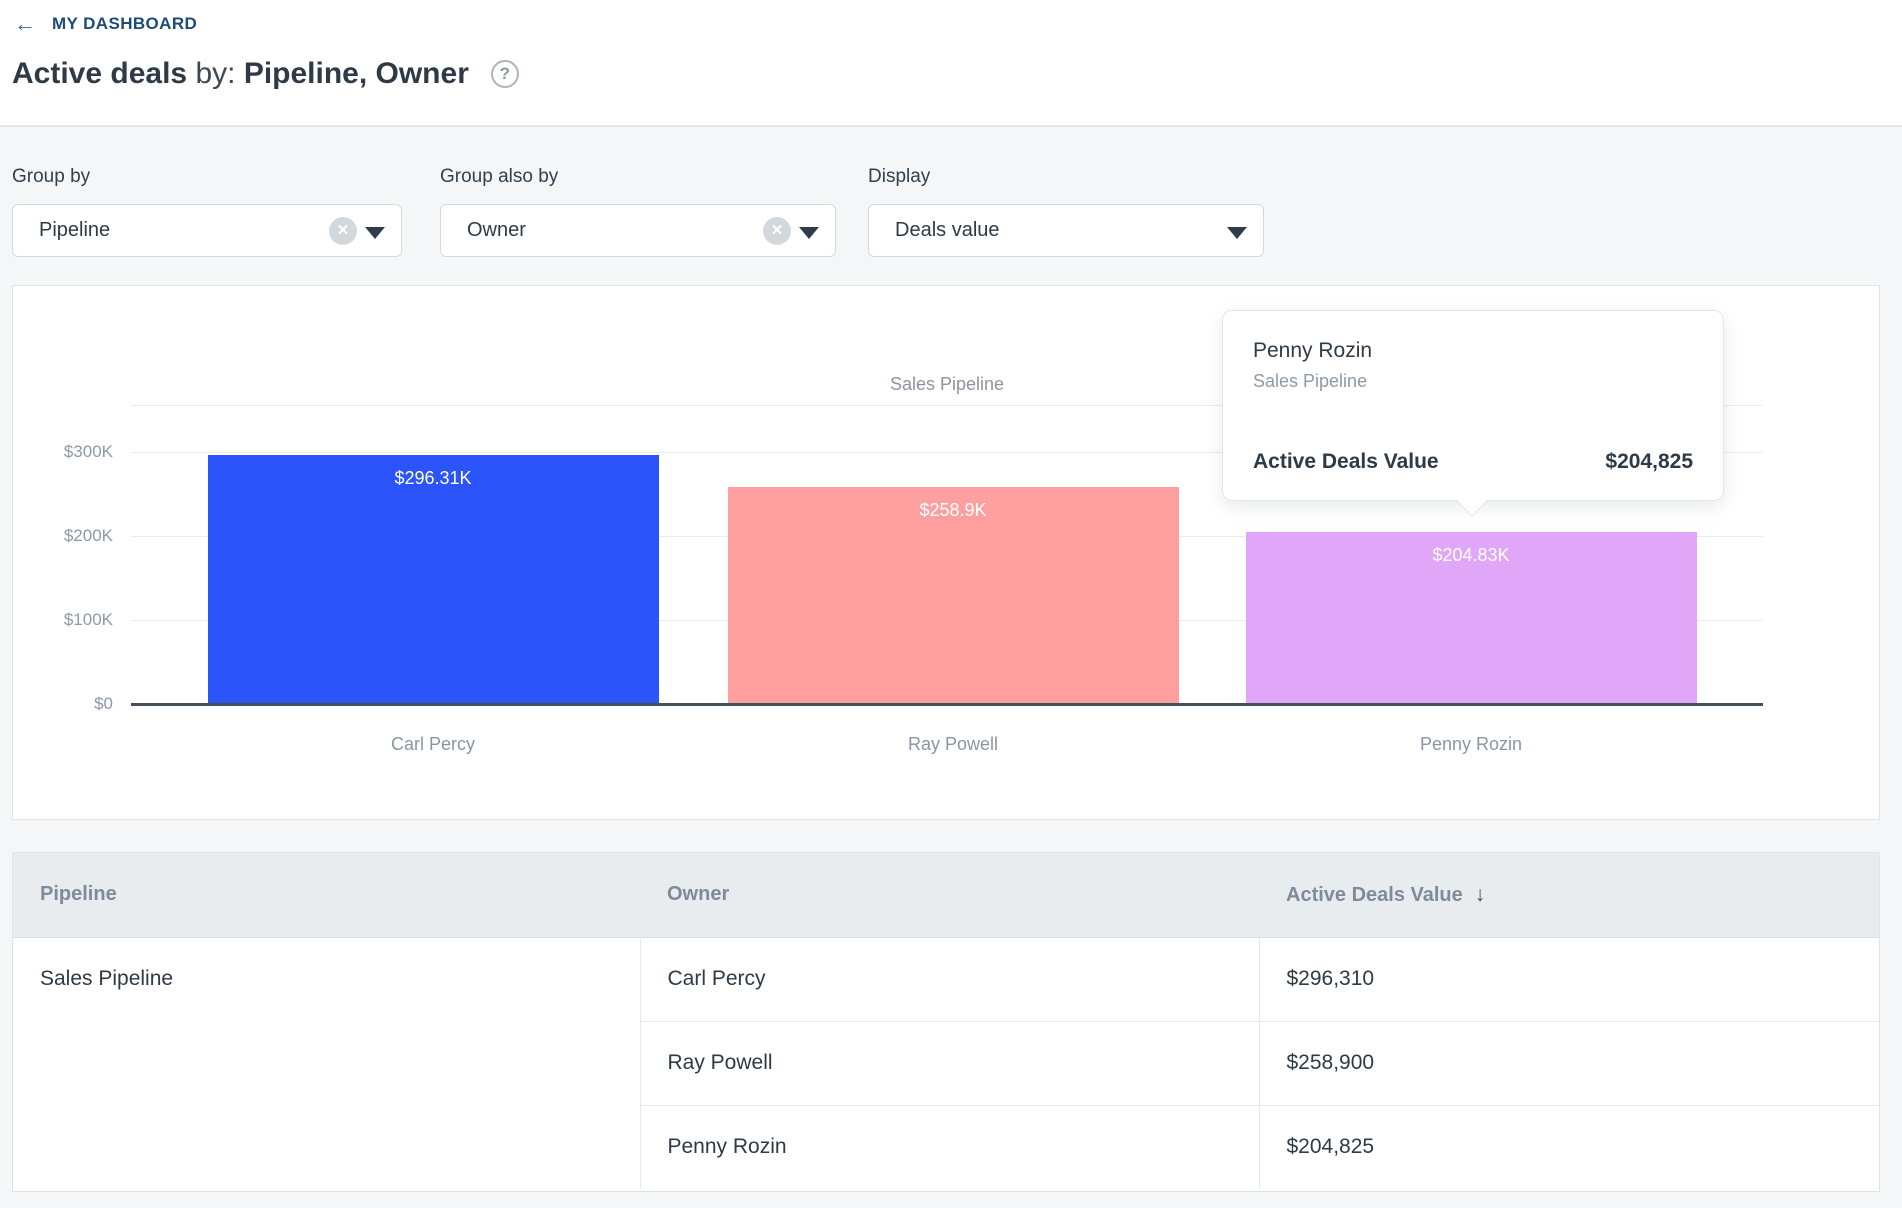 The height and width of the screenshot is (1208, 1902). Describe the element at coordinates (103, 703) in the screenshot. I see `y-axis-label: $0` at that location.